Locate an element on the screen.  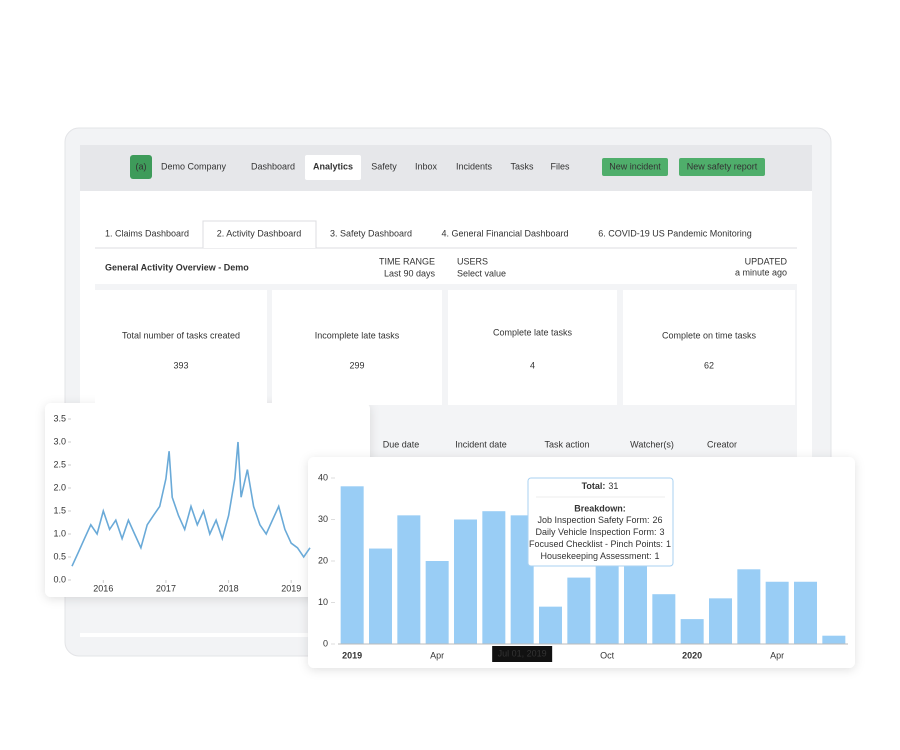
nav-item: Incidents is located at coordinates (474, 166).